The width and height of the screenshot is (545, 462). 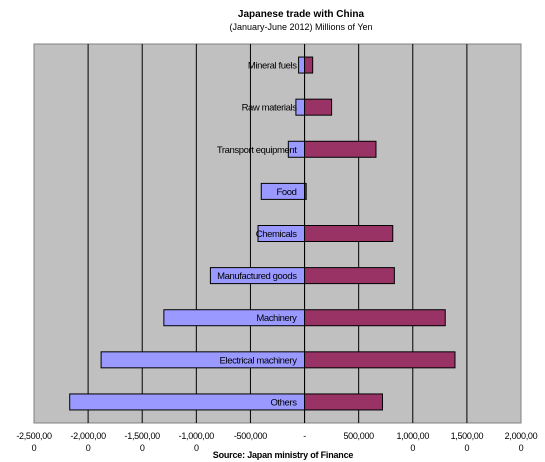 What do you see at coordinates (300, 27) in the screenshot?
I see `chart-subtitle: (January-June 2012) Millions of Yen` at bounding box center [300, 27].